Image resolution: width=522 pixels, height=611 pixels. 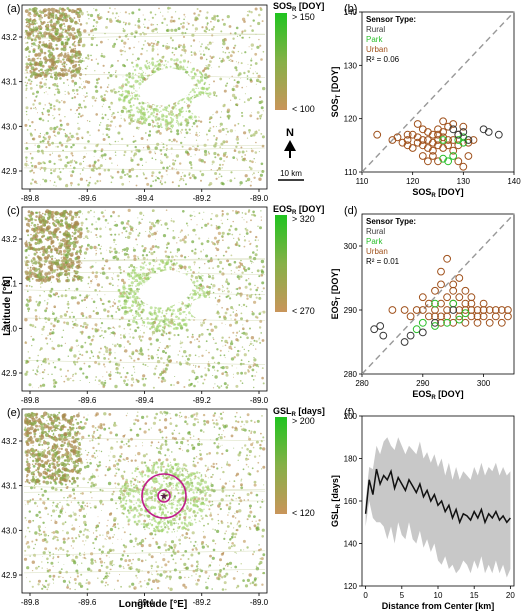 I want to click on panel-label-e: (e), so click(x=13, y=413).